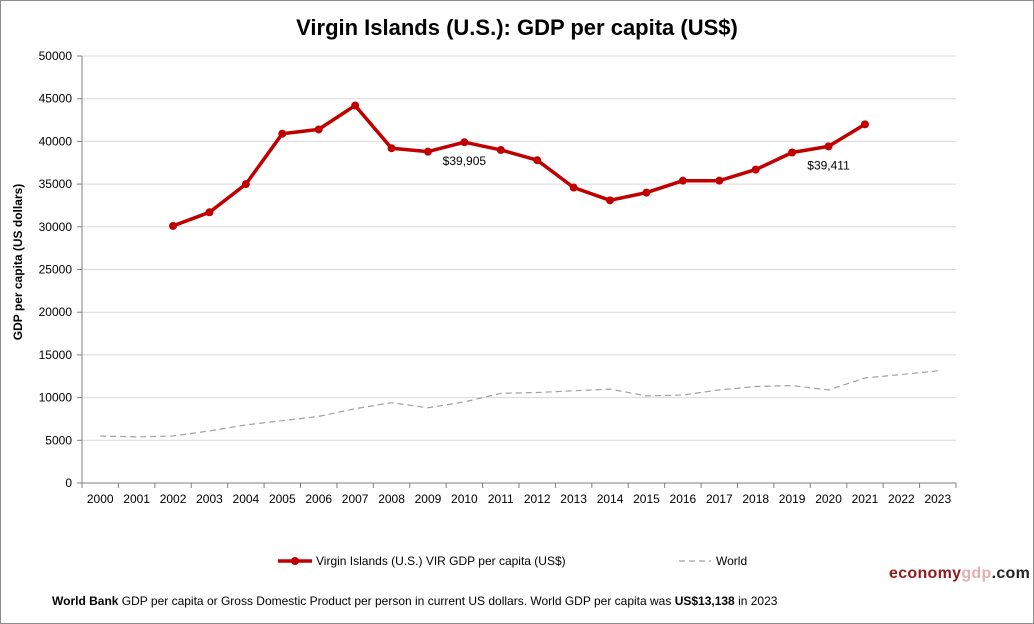  I want to click on y-tick-label: 20000, so click(56, 312).